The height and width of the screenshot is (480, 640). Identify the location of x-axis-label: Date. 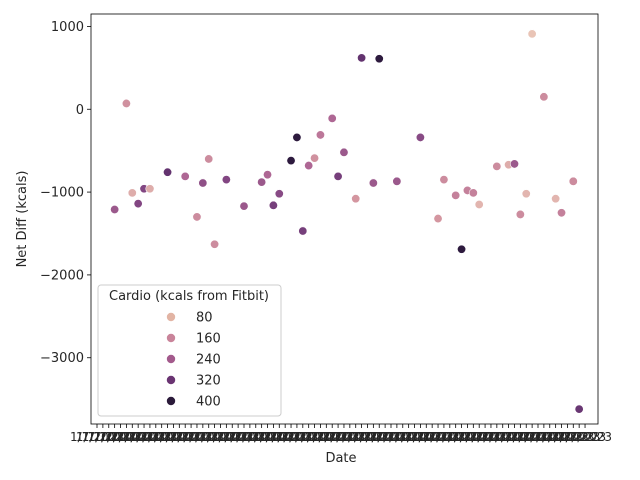
(340, 458).